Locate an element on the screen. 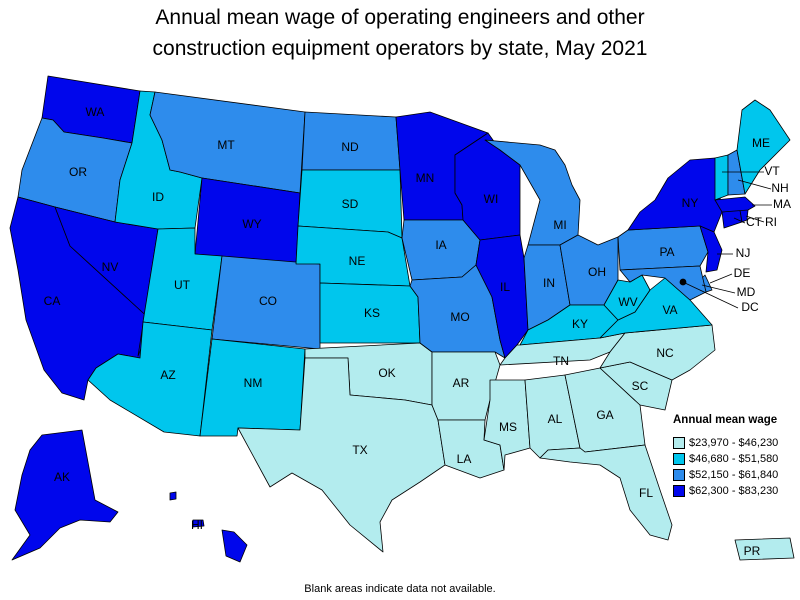 This screenshot has width=800, height=600. state-label-az: AZ is located at coordinates (167, 375).